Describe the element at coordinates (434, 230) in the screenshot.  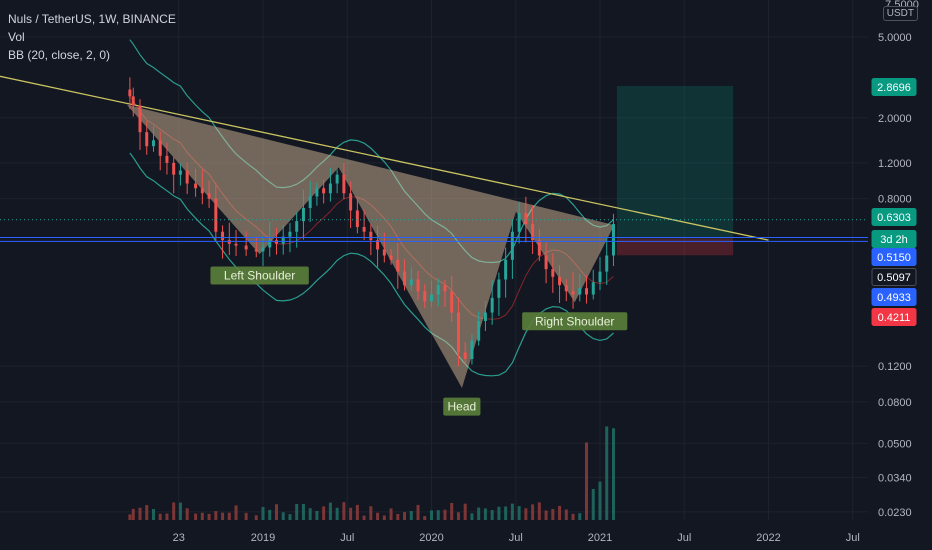
I see `horizontal-levels` at that location.